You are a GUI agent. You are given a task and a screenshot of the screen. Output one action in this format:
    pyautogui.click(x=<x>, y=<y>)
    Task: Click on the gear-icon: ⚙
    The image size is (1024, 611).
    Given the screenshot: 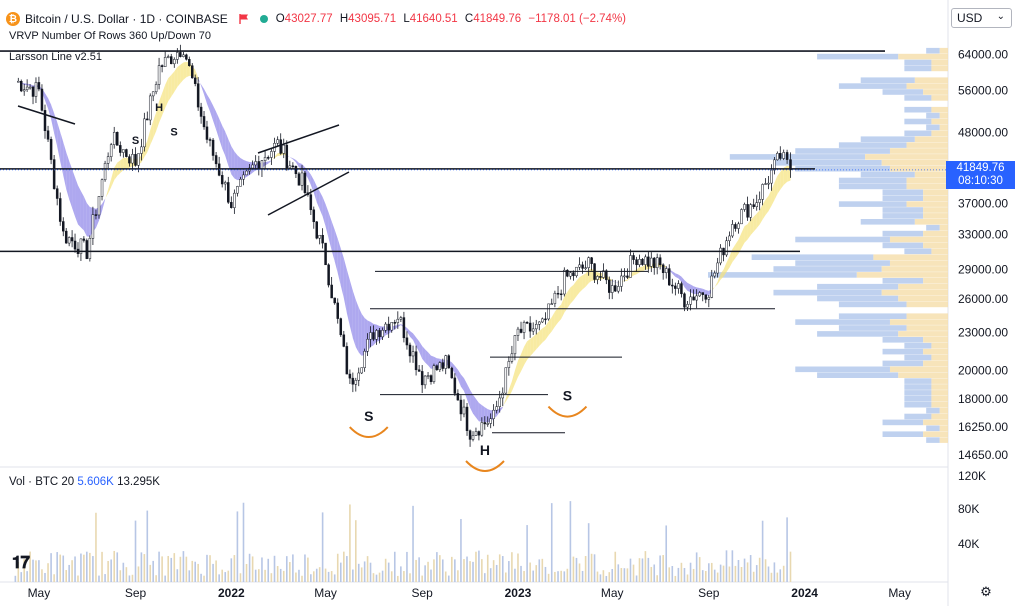 What is the action you would take?
    pyautogui.click(x=986, y=592)
    